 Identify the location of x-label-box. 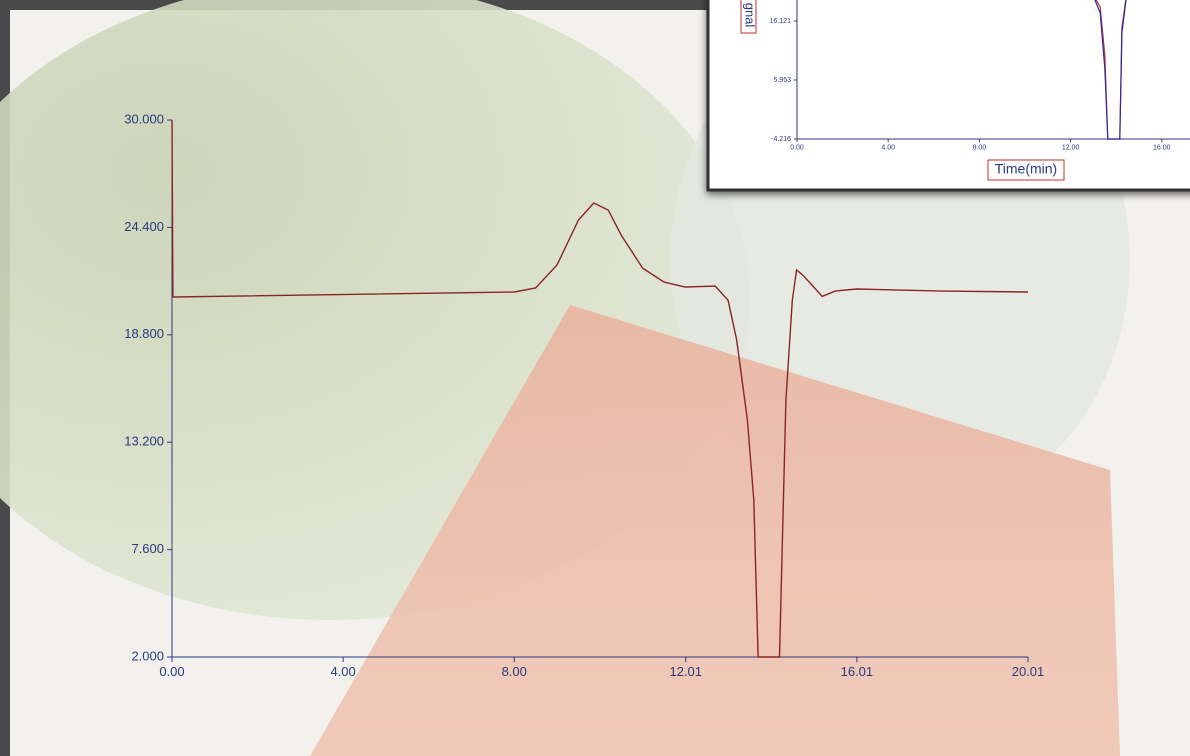
(1026, 170).